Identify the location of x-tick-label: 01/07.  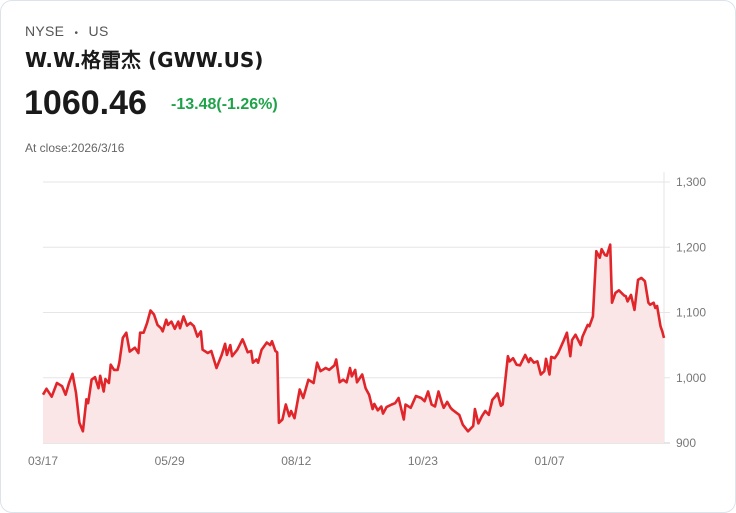
(549, 461).